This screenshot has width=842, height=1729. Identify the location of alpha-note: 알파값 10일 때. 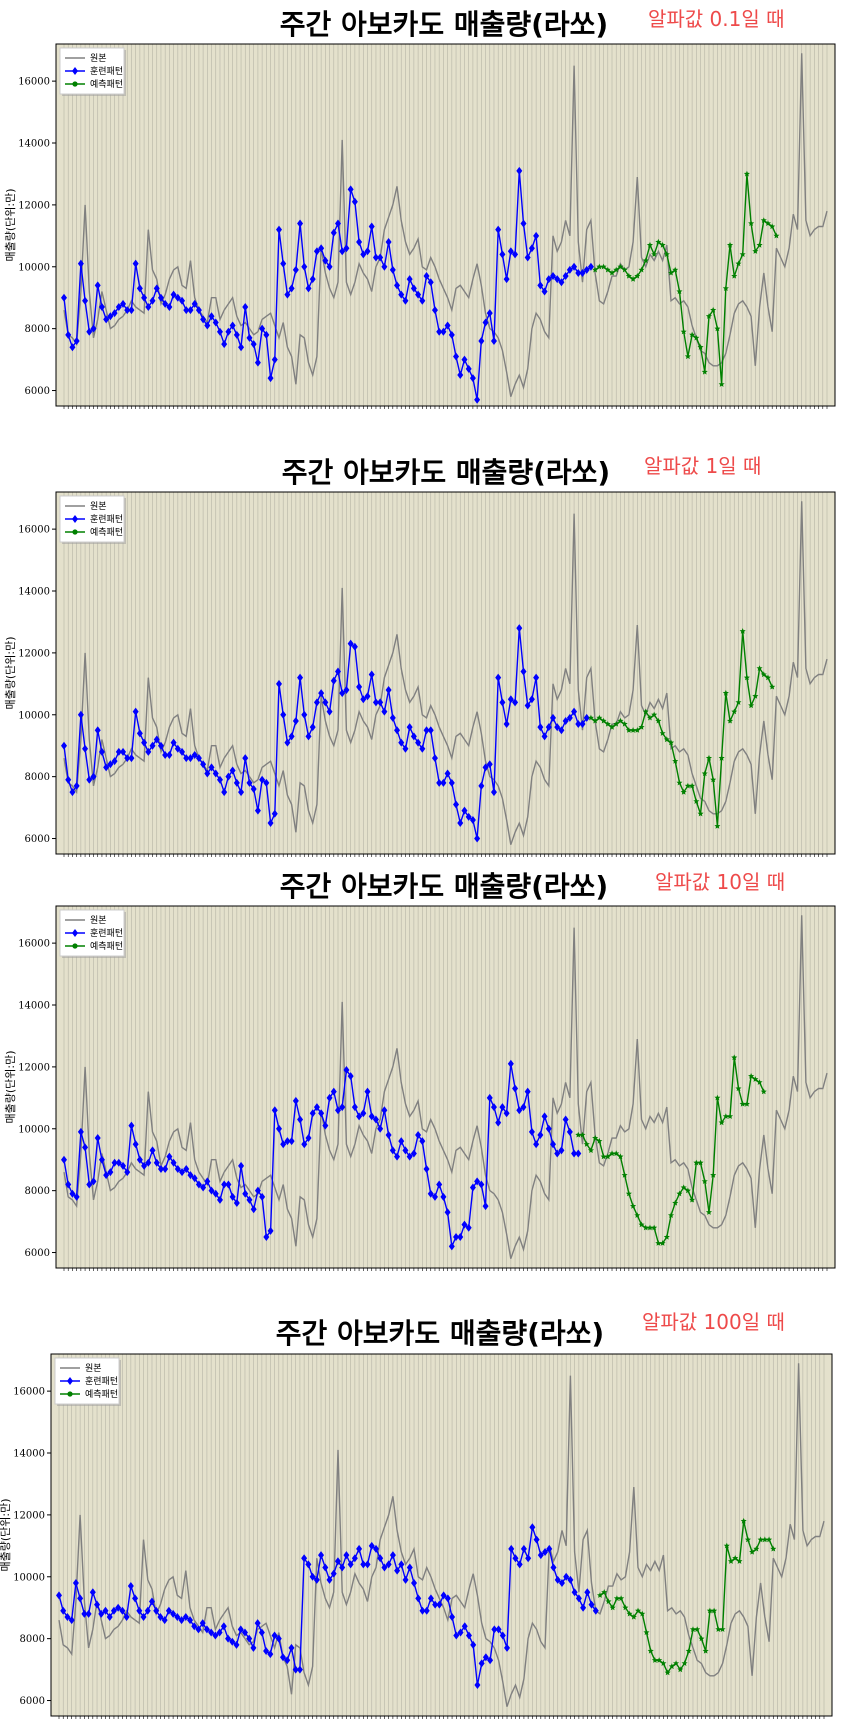
(720, 882).